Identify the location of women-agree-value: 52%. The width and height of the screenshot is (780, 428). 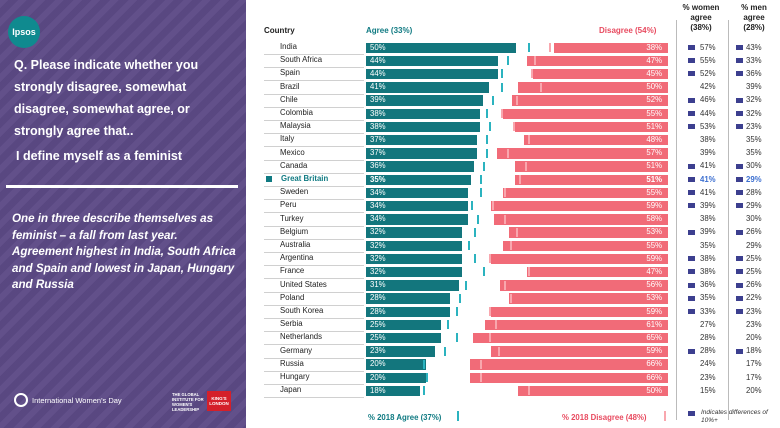
(708, 73).